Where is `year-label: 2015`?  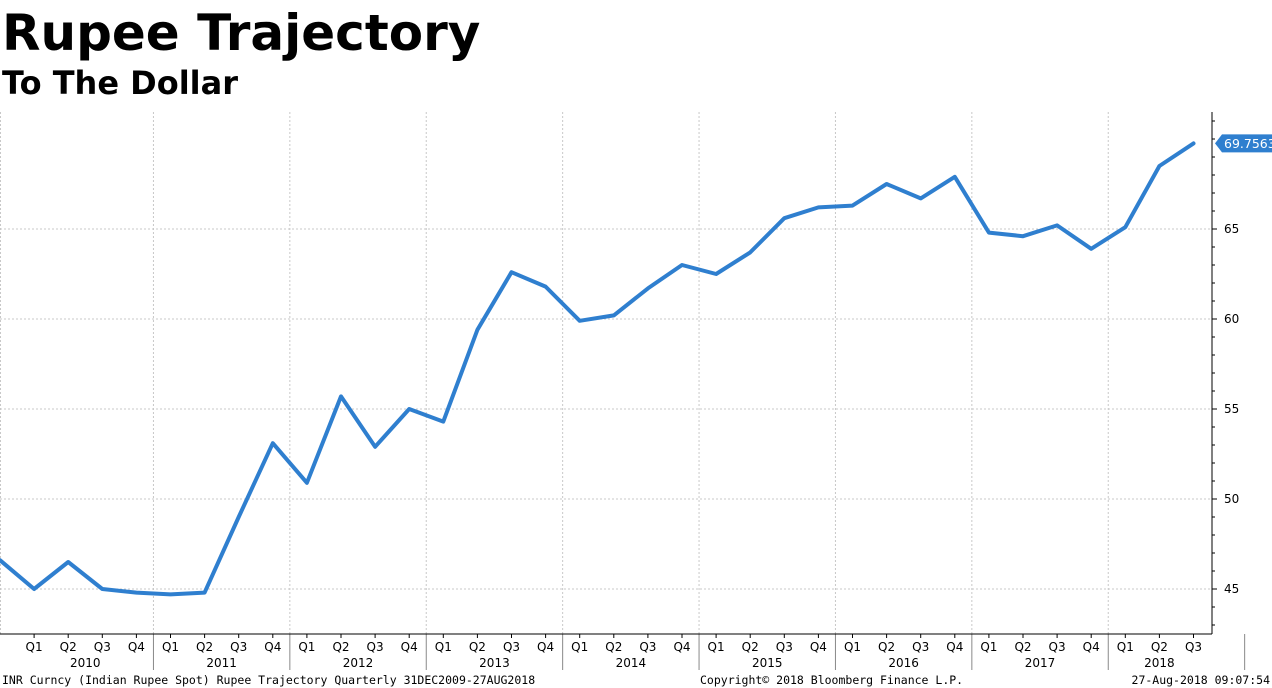 year-label: 2015 is located at coordinates (767, 663).